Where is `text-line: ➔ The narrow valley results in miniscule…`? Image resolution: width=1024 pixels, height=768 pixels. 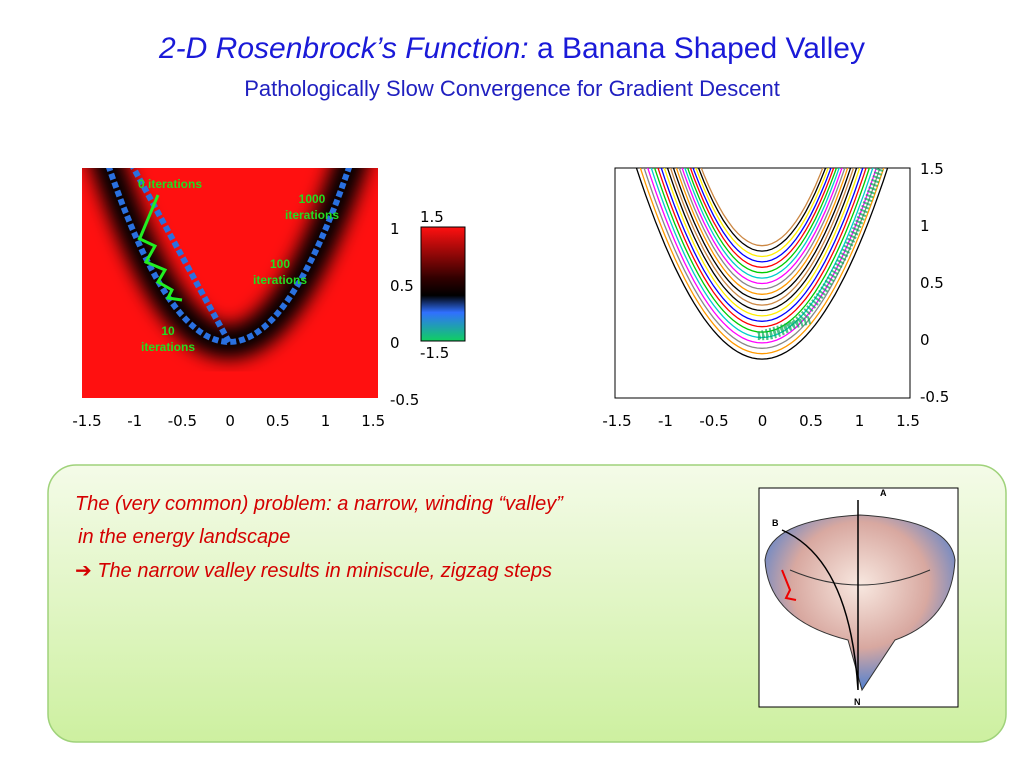 text-line: ➔ The narrow valley results in miniscule… is located at coordinates (313, 571).